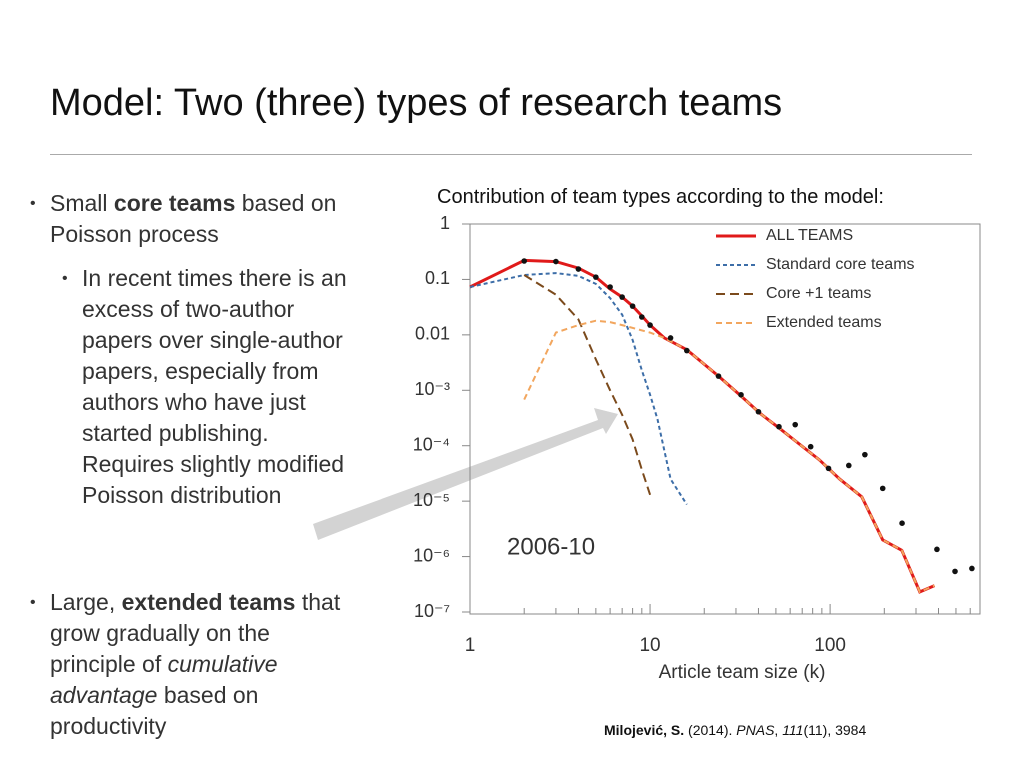 The width and height of the screenshot is (1024, 768). I want to click on text: extended teams, so click(208, 602).